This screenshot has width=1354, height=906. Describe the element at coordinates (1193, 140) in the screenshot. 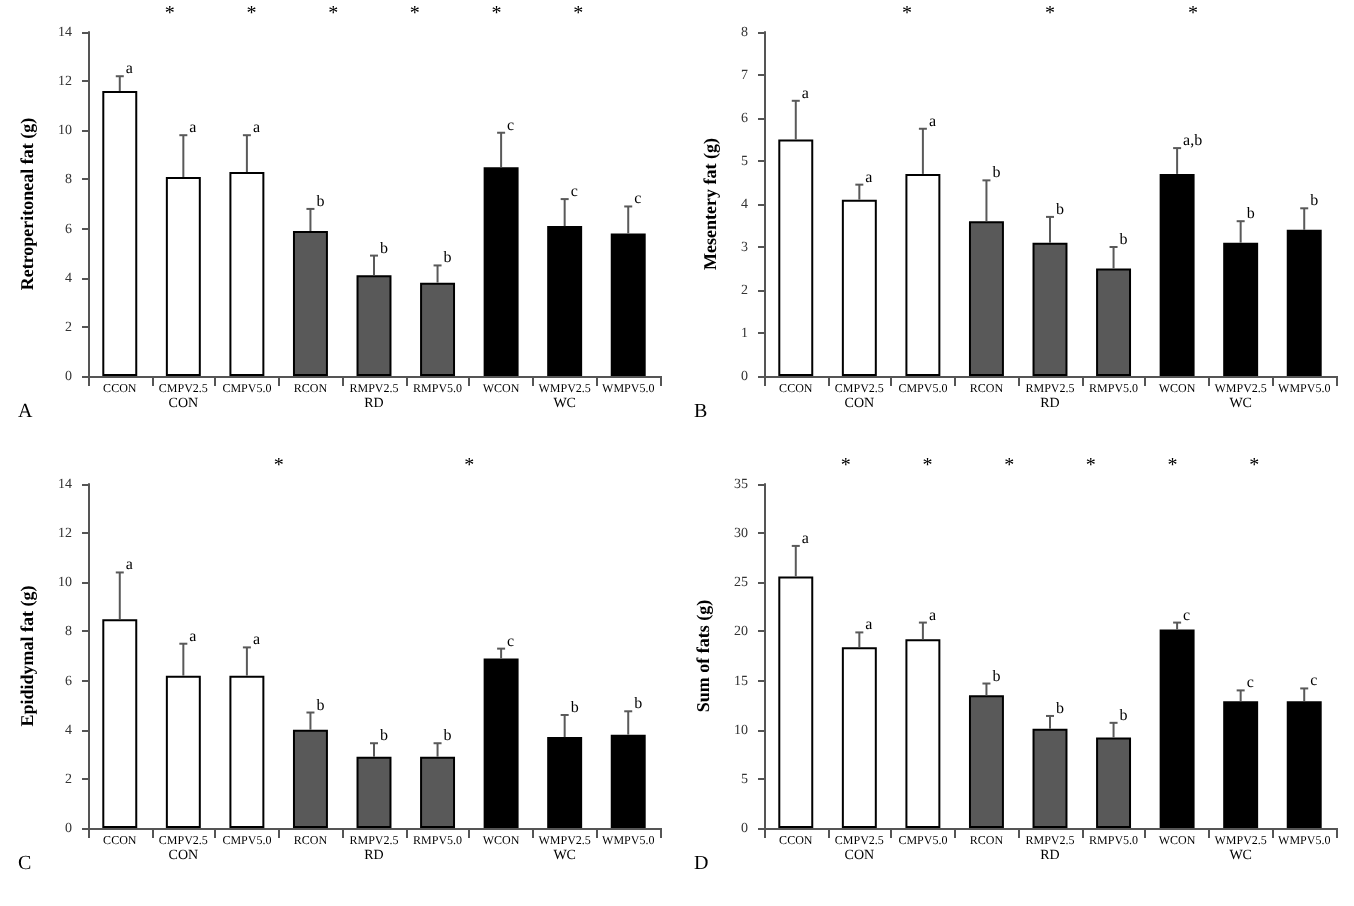

I see `data-label: a,b` at that location.